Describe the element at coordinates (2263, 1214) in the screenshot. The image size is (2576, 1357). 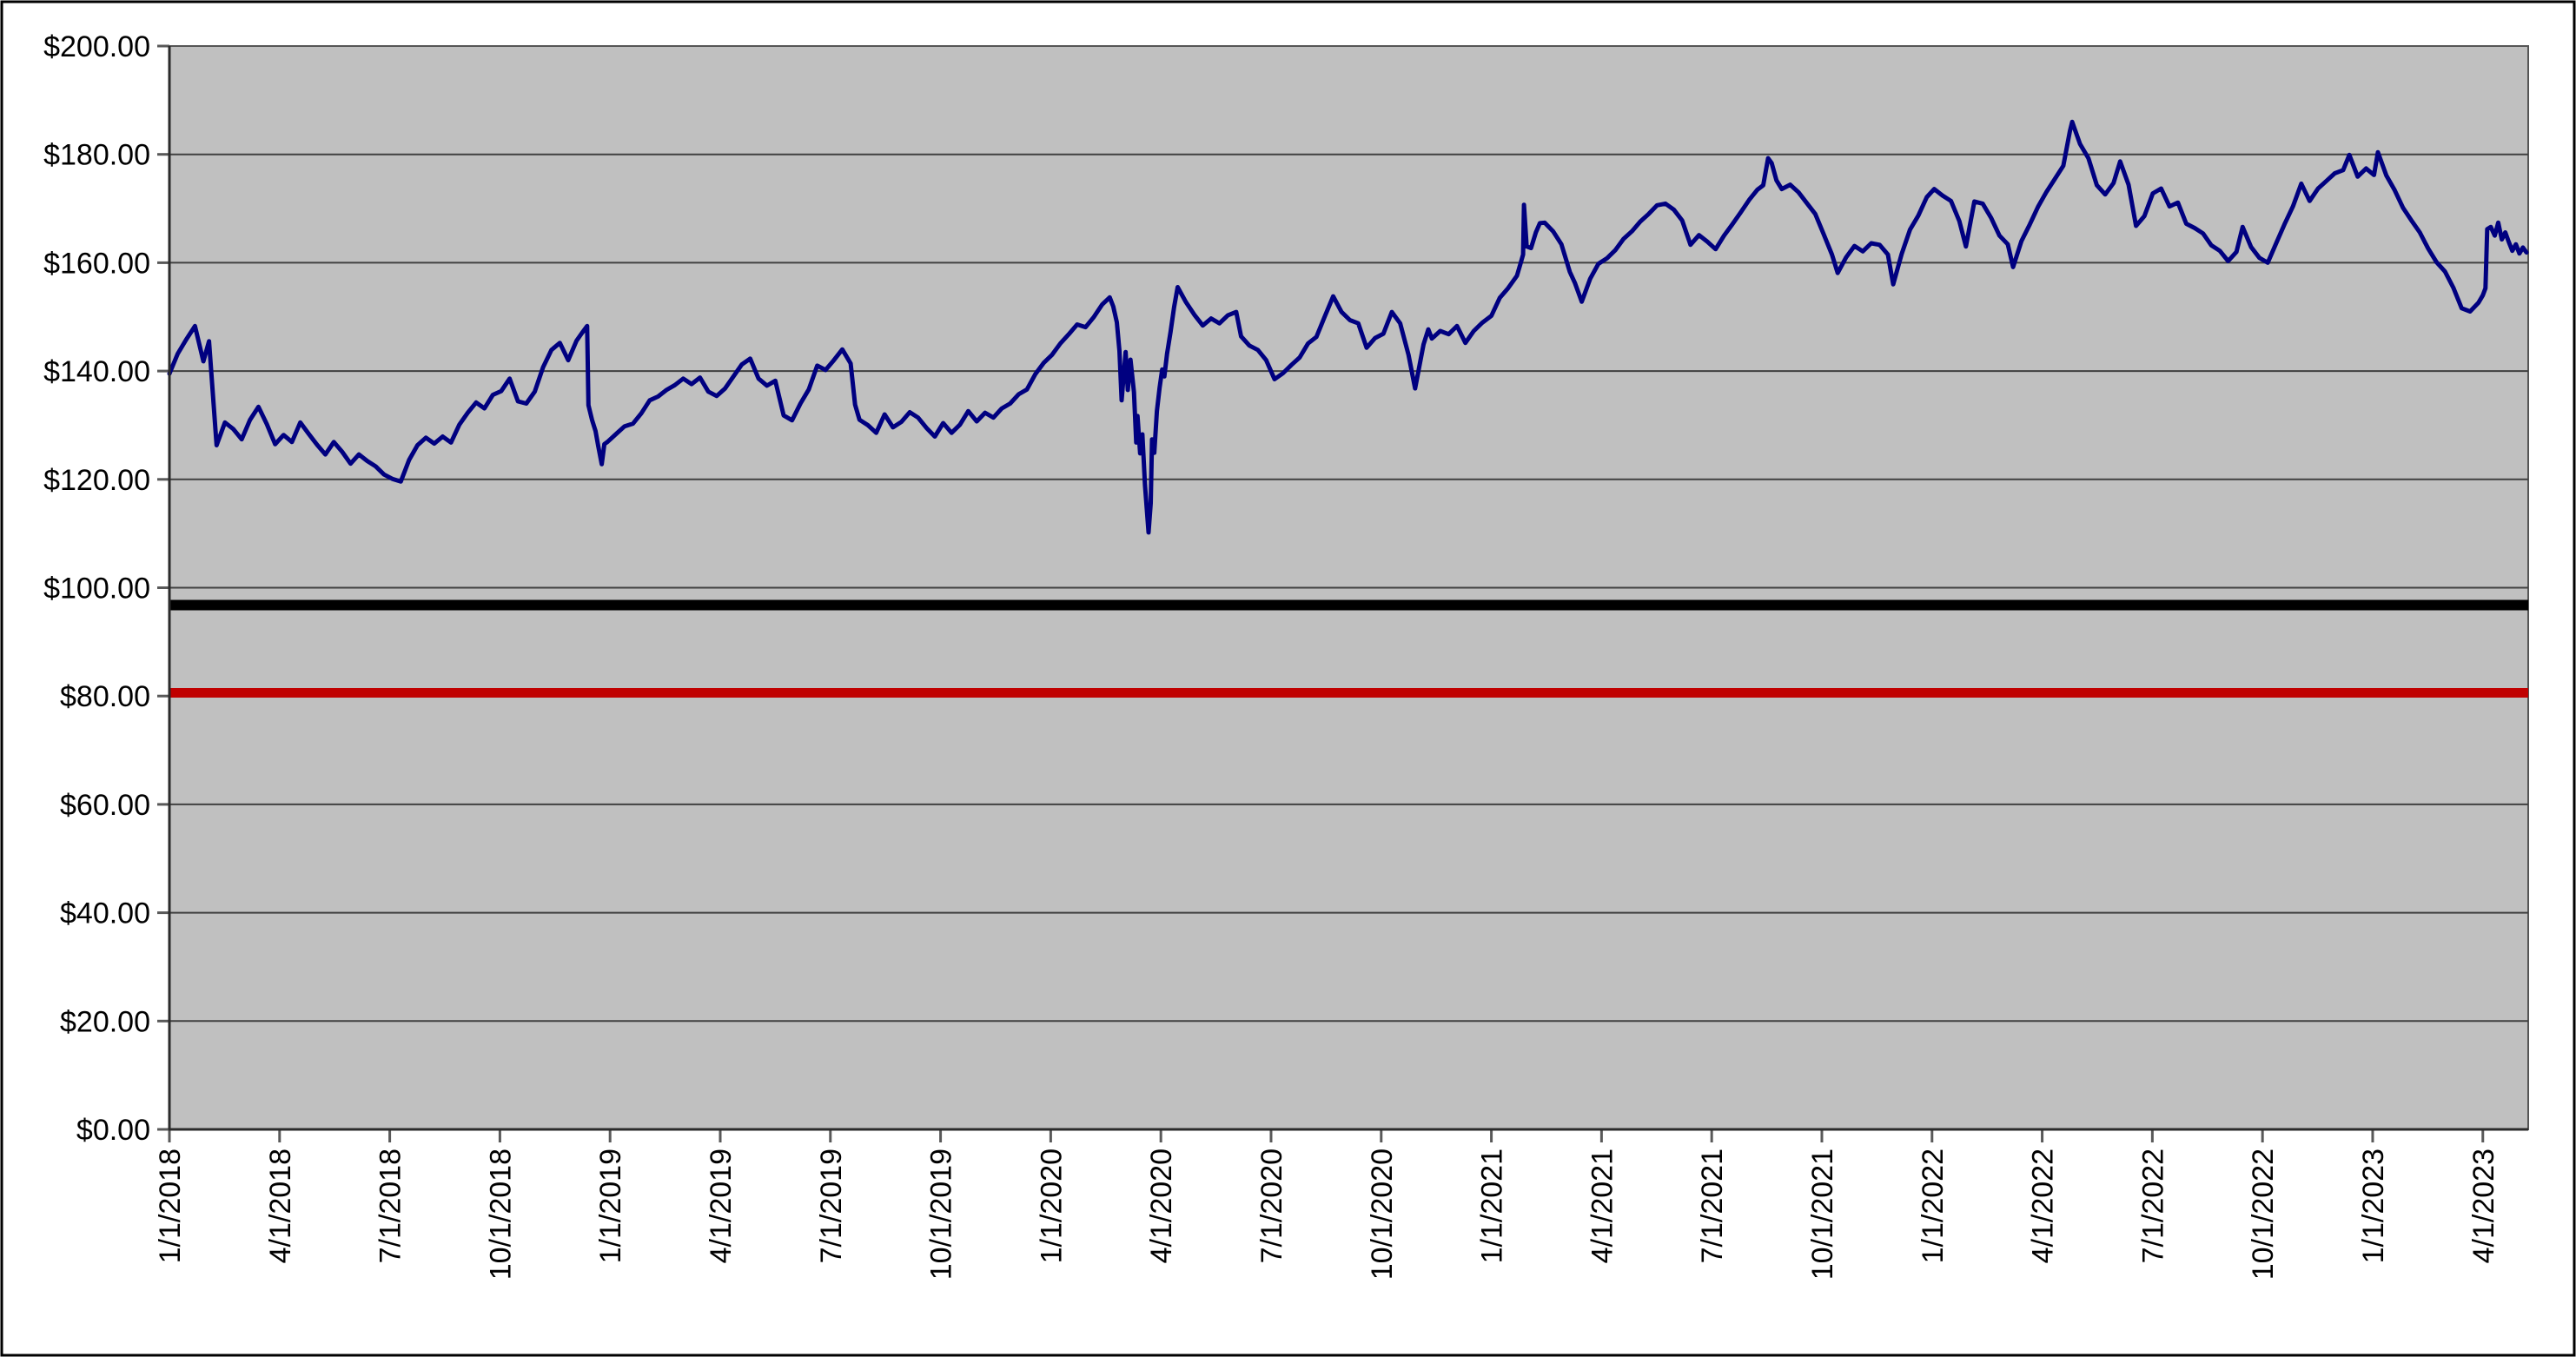
I see `x-axis-label-10/1/2022: 10/1/2022` at that location.